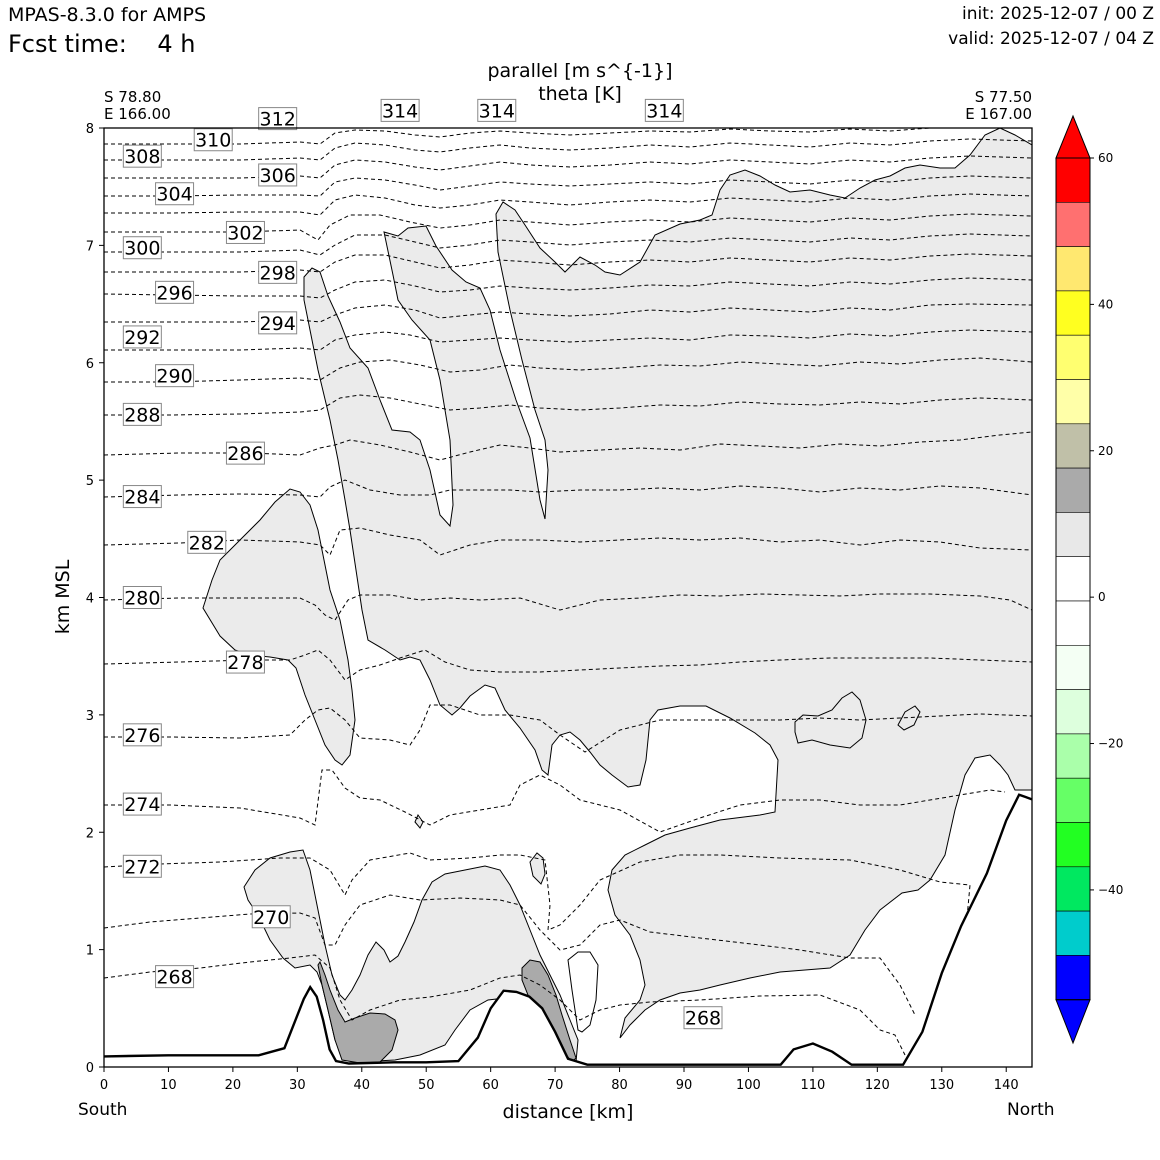  I want to click on theta-label-text: 274, so click(142, 805).